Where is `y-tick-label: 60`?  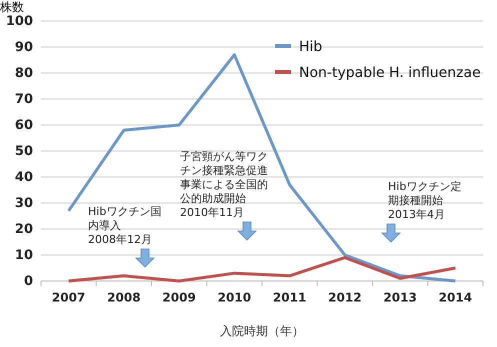 y-tick-label: 60 is located at coordinates (23, 126).